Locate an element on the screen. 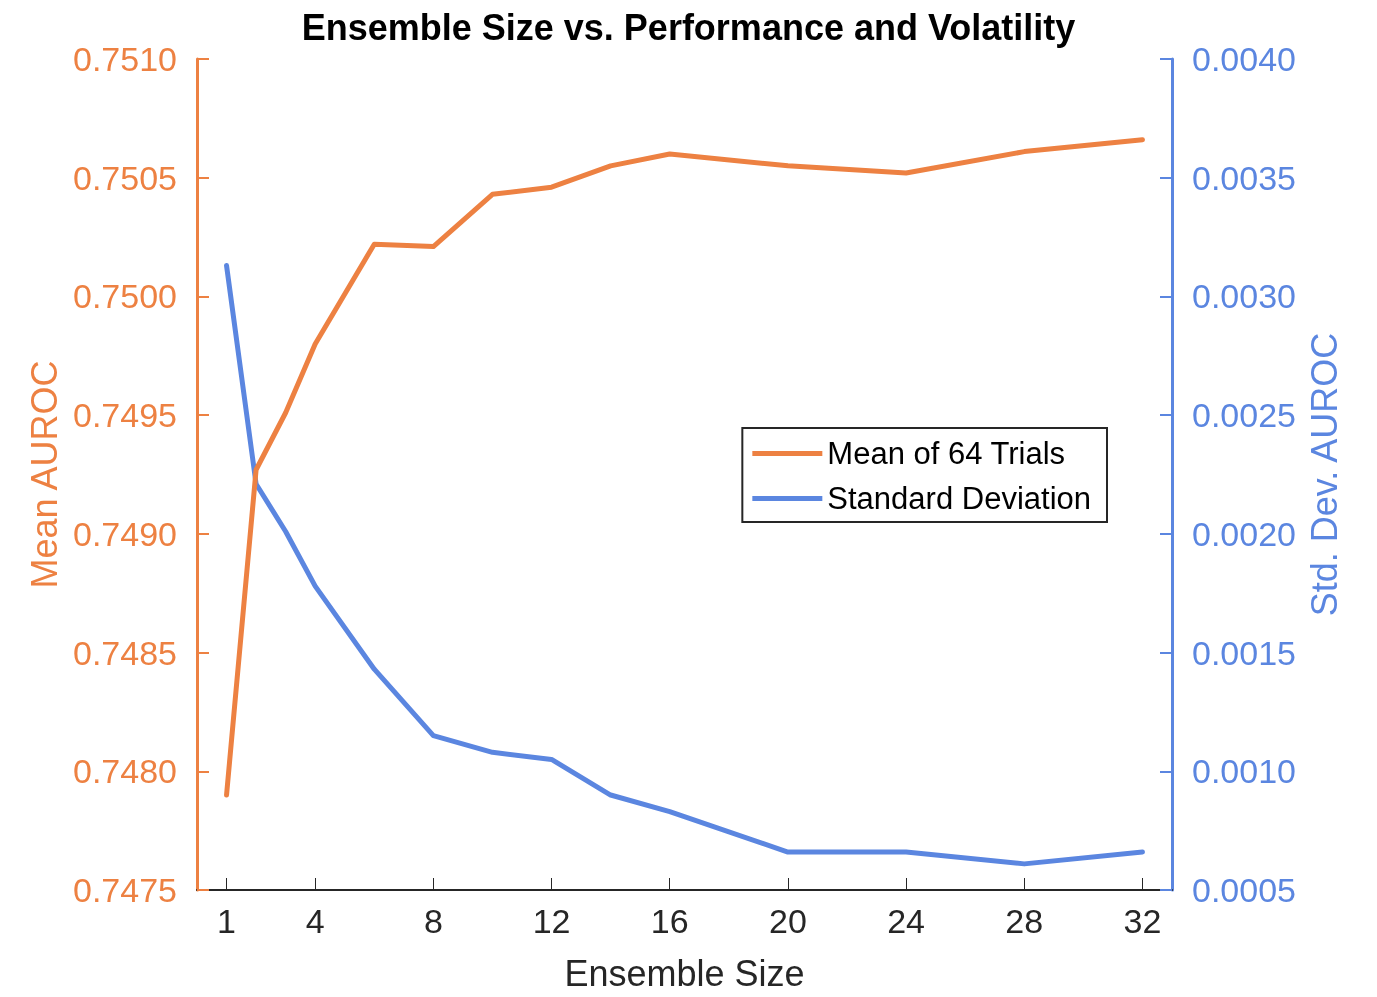 Image resolution: width=1377 pixels, height=997 pixels. x-tick-label: 12 is located at coordinates (551, 921).